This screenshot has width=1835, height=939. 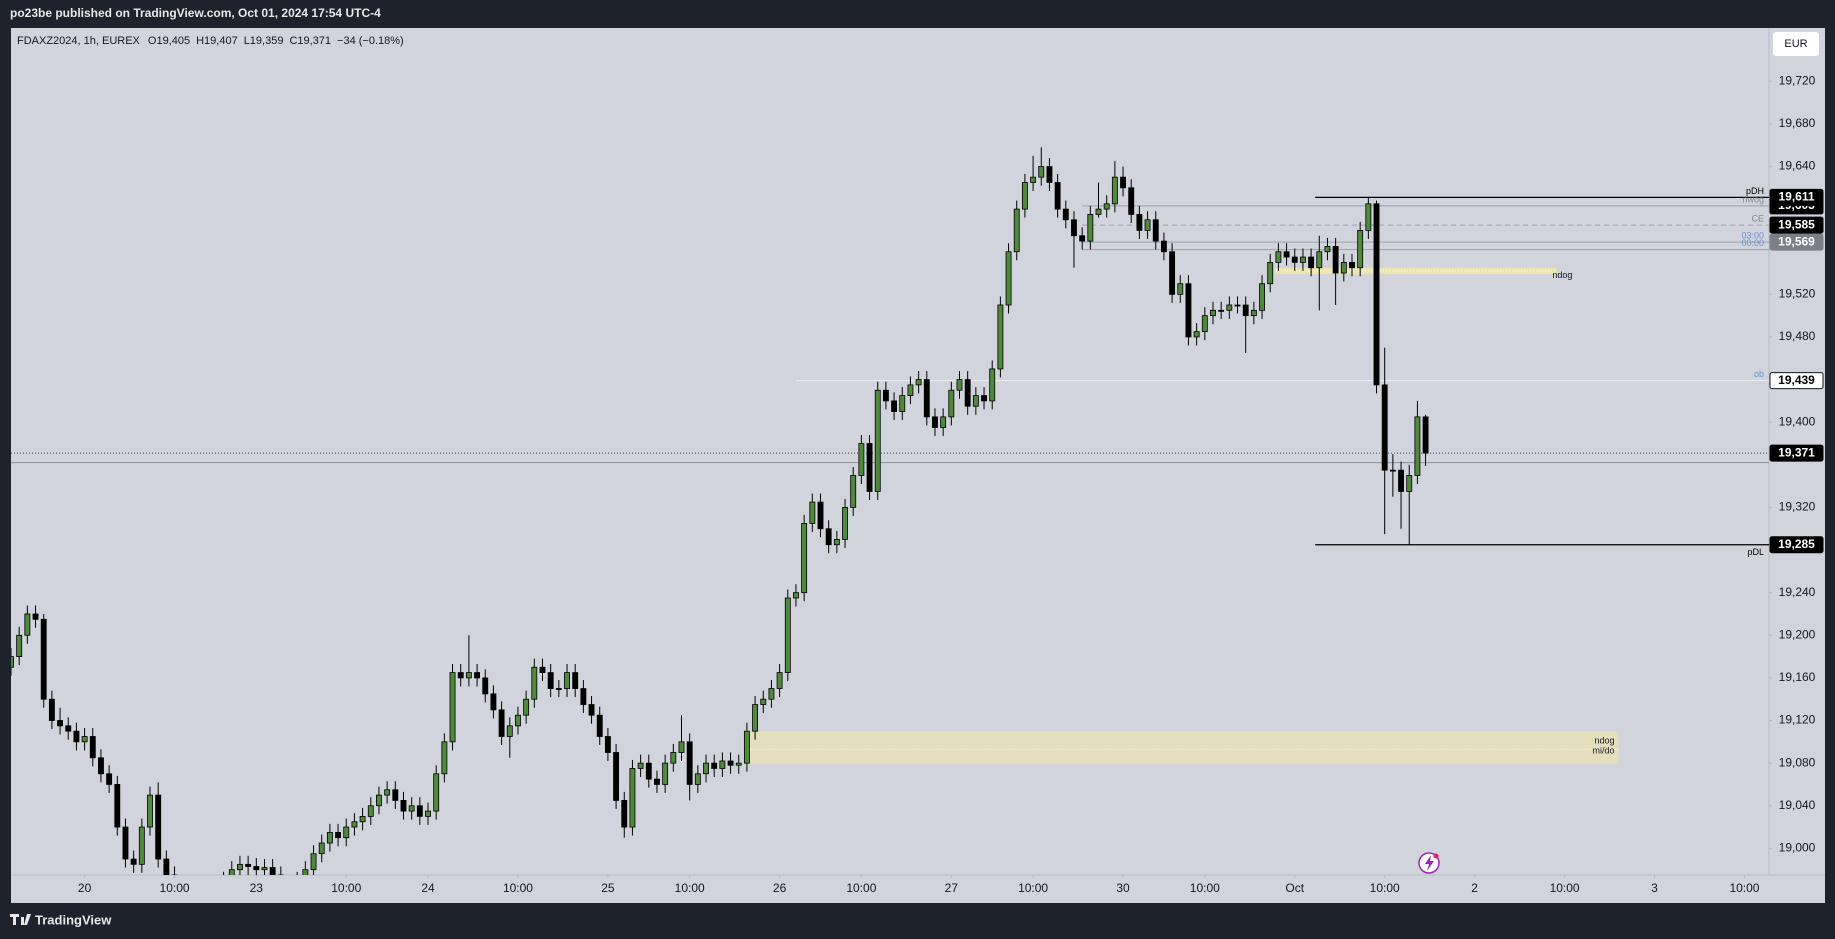 What do you see at coordinates (1797, 677) in the screenshot?
I see `y-tick-label: 19,160` at bounding box center [1797, 677].